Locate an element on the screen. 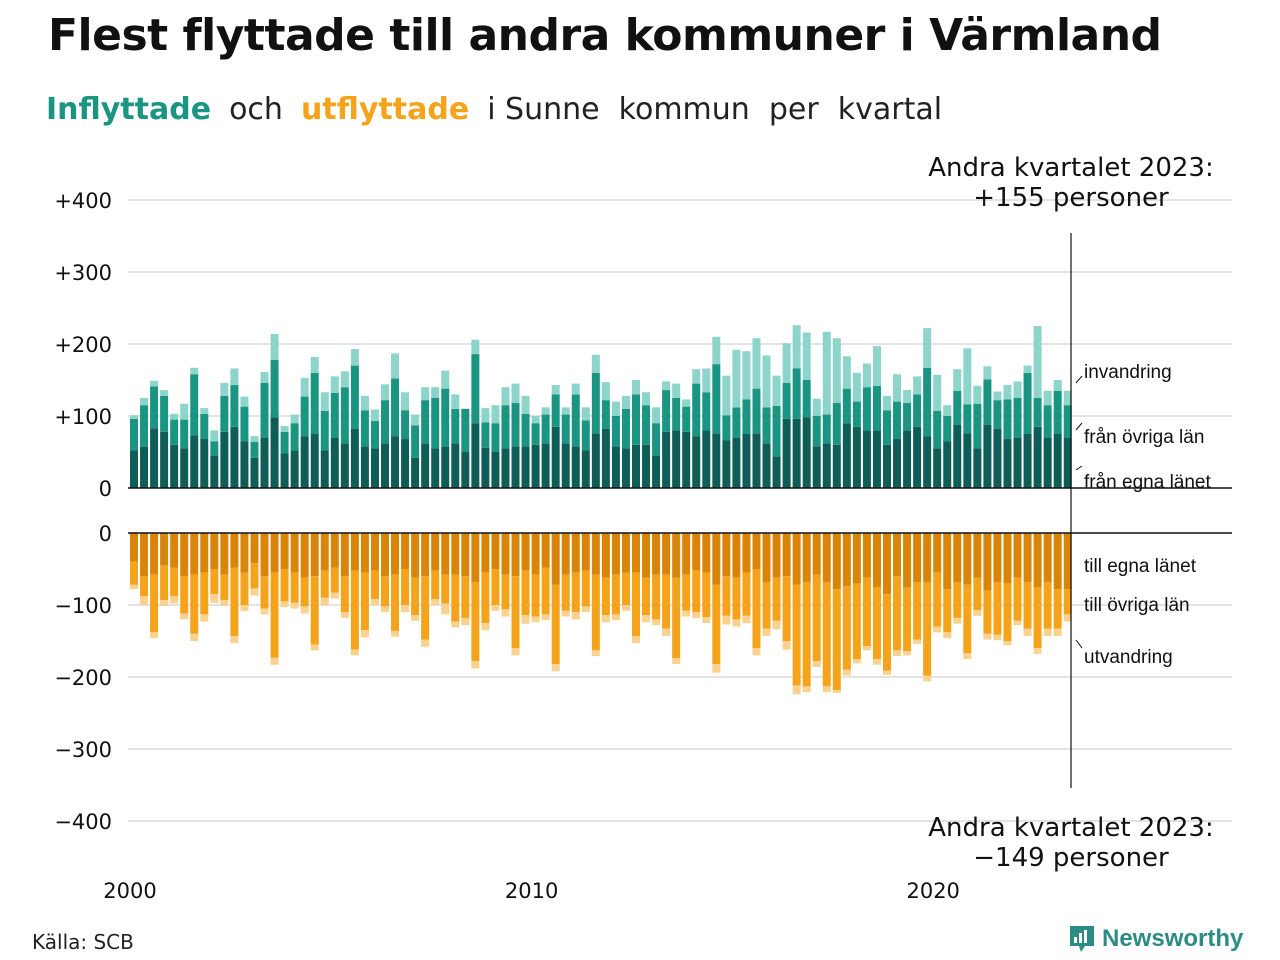 This screenshot has width=1280, height=960. x-tick-label: 2000 is located at coordinates (129, 891).